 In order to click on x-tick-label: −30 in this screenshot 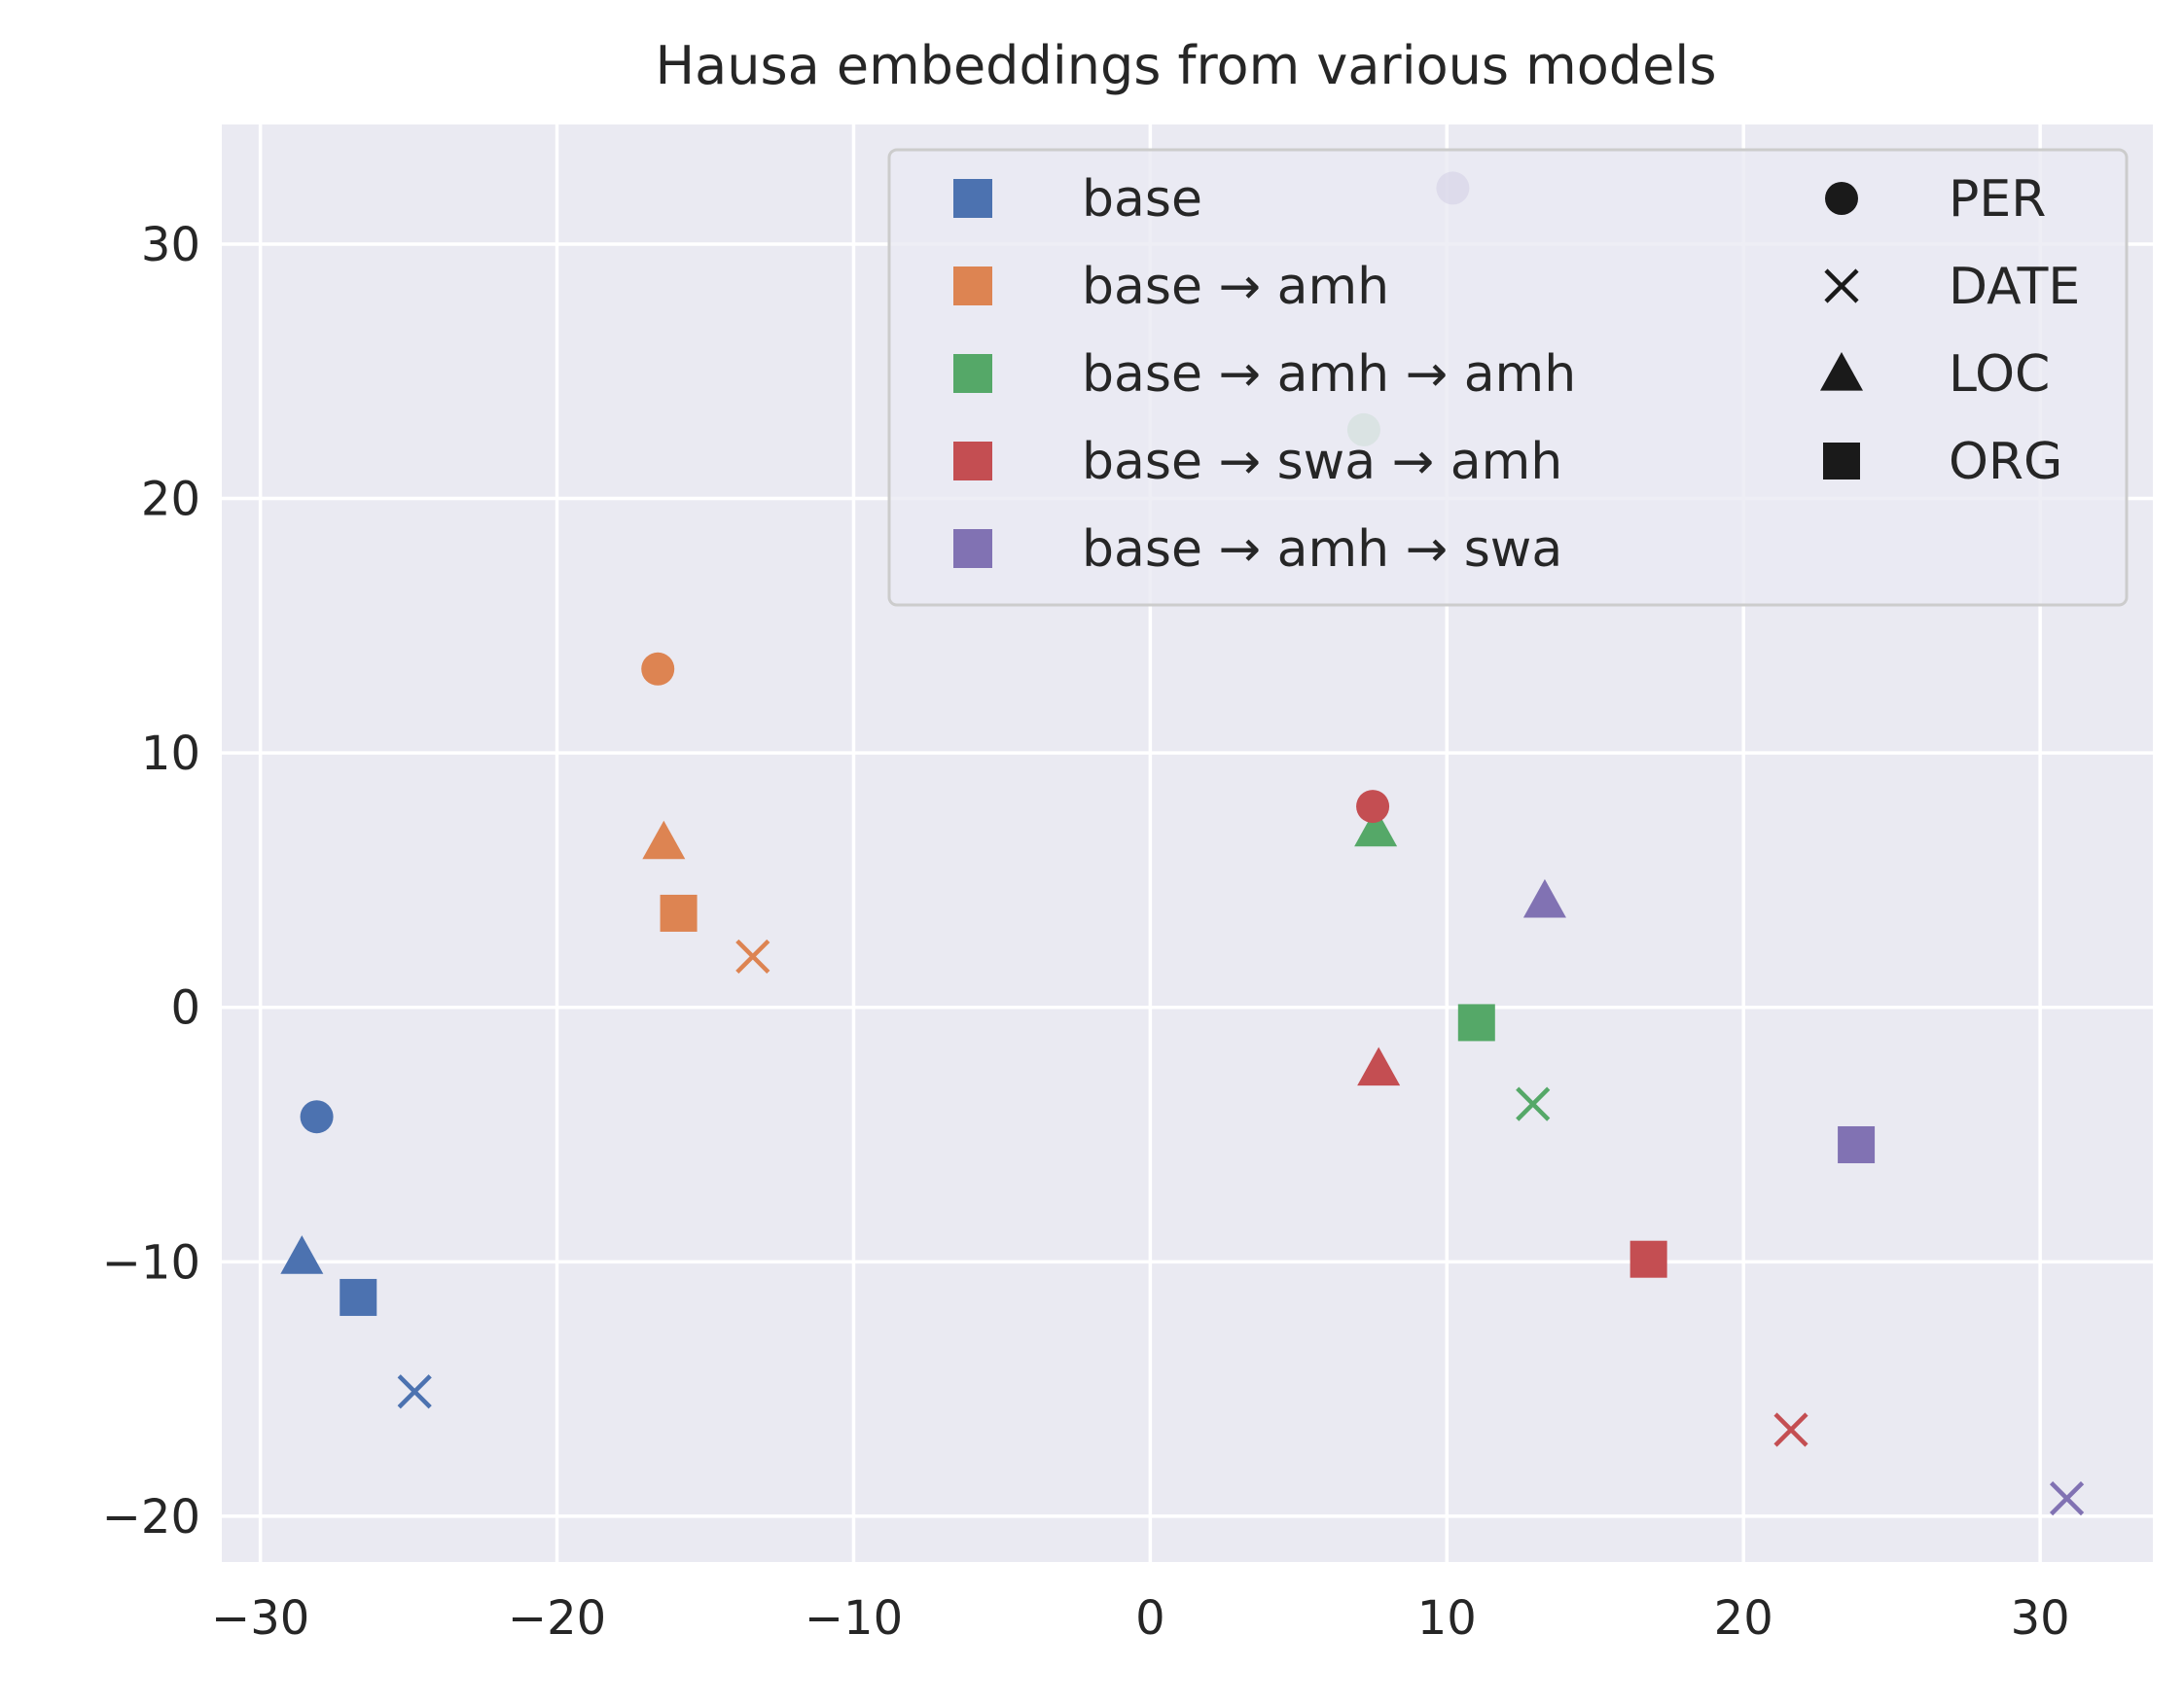, I will do `click(260, 1618)`.